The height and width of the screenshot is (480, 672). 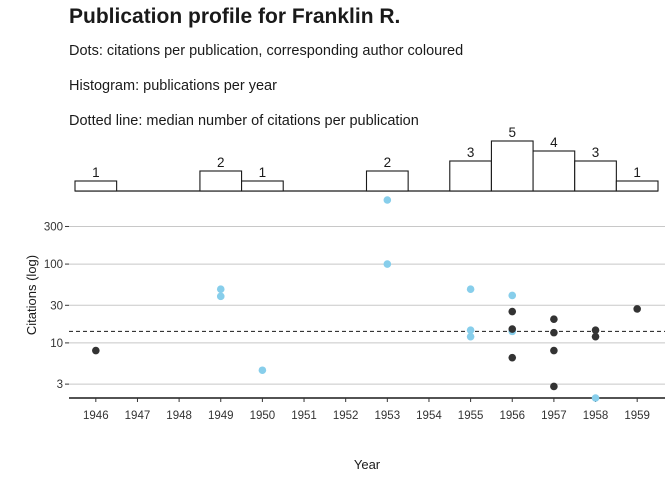 I want to click on x-tick-label: 1956, so click(x=512, y=416).